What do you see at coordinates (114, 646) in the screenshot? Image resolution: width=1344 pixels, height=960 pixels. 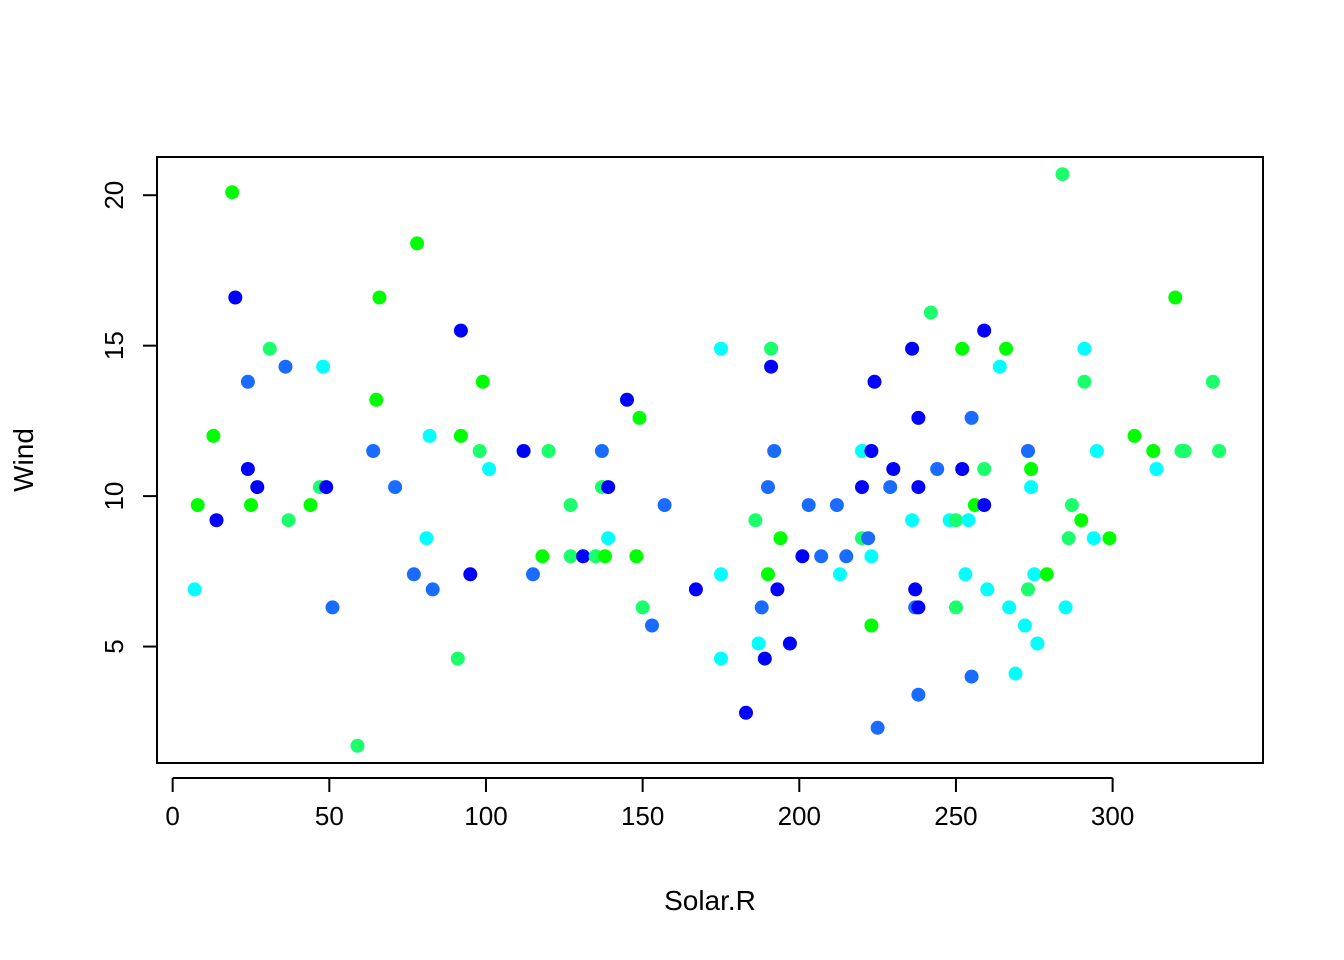 I see `y-tick-label: 5` at bounding box center [114, 646].